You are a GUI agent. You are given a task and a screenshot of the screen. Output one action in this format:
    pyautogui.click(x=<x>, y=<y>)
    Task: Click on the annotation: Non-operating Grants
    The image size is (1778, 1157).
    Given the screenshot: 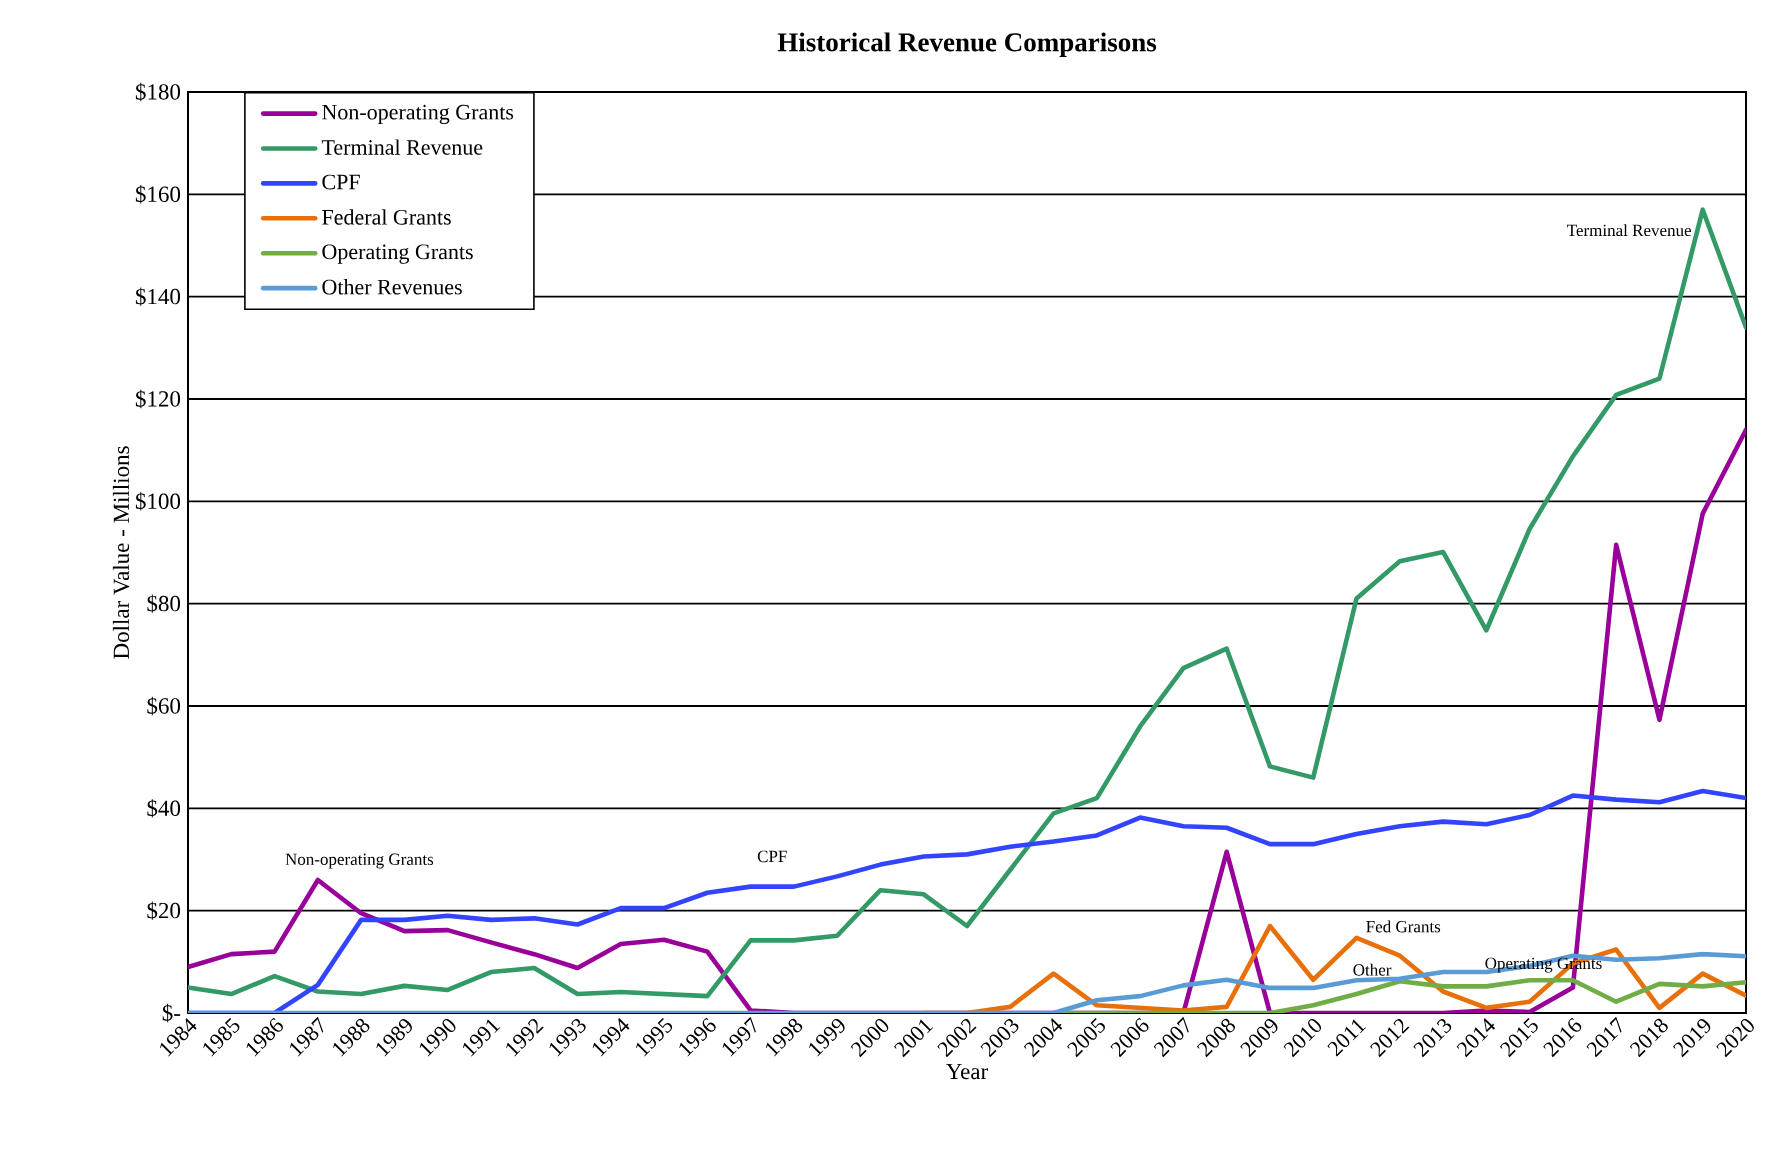 What is the action you would take?
    pyautogui.click(x=359, y=861)
    